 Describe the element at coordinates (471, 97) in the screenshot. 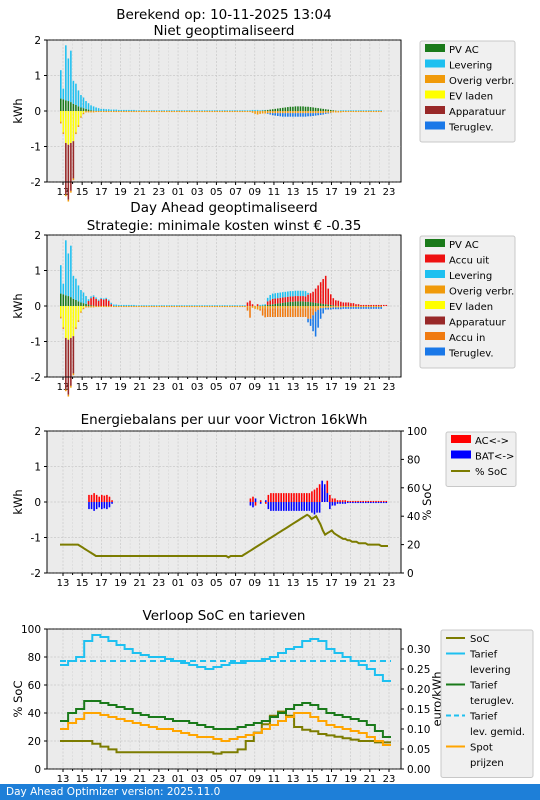

I see `legend-label: EV laden` at that location.